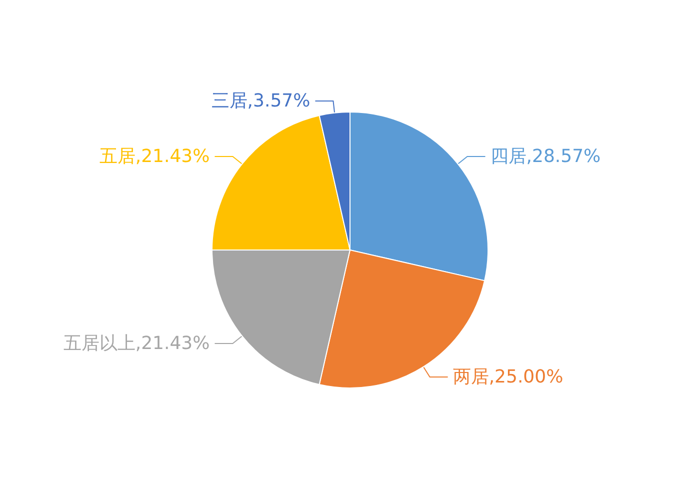 This screenshot has height=500, width=700. I want to click on slice-label: 三居,3.57%, so click(260, 101).